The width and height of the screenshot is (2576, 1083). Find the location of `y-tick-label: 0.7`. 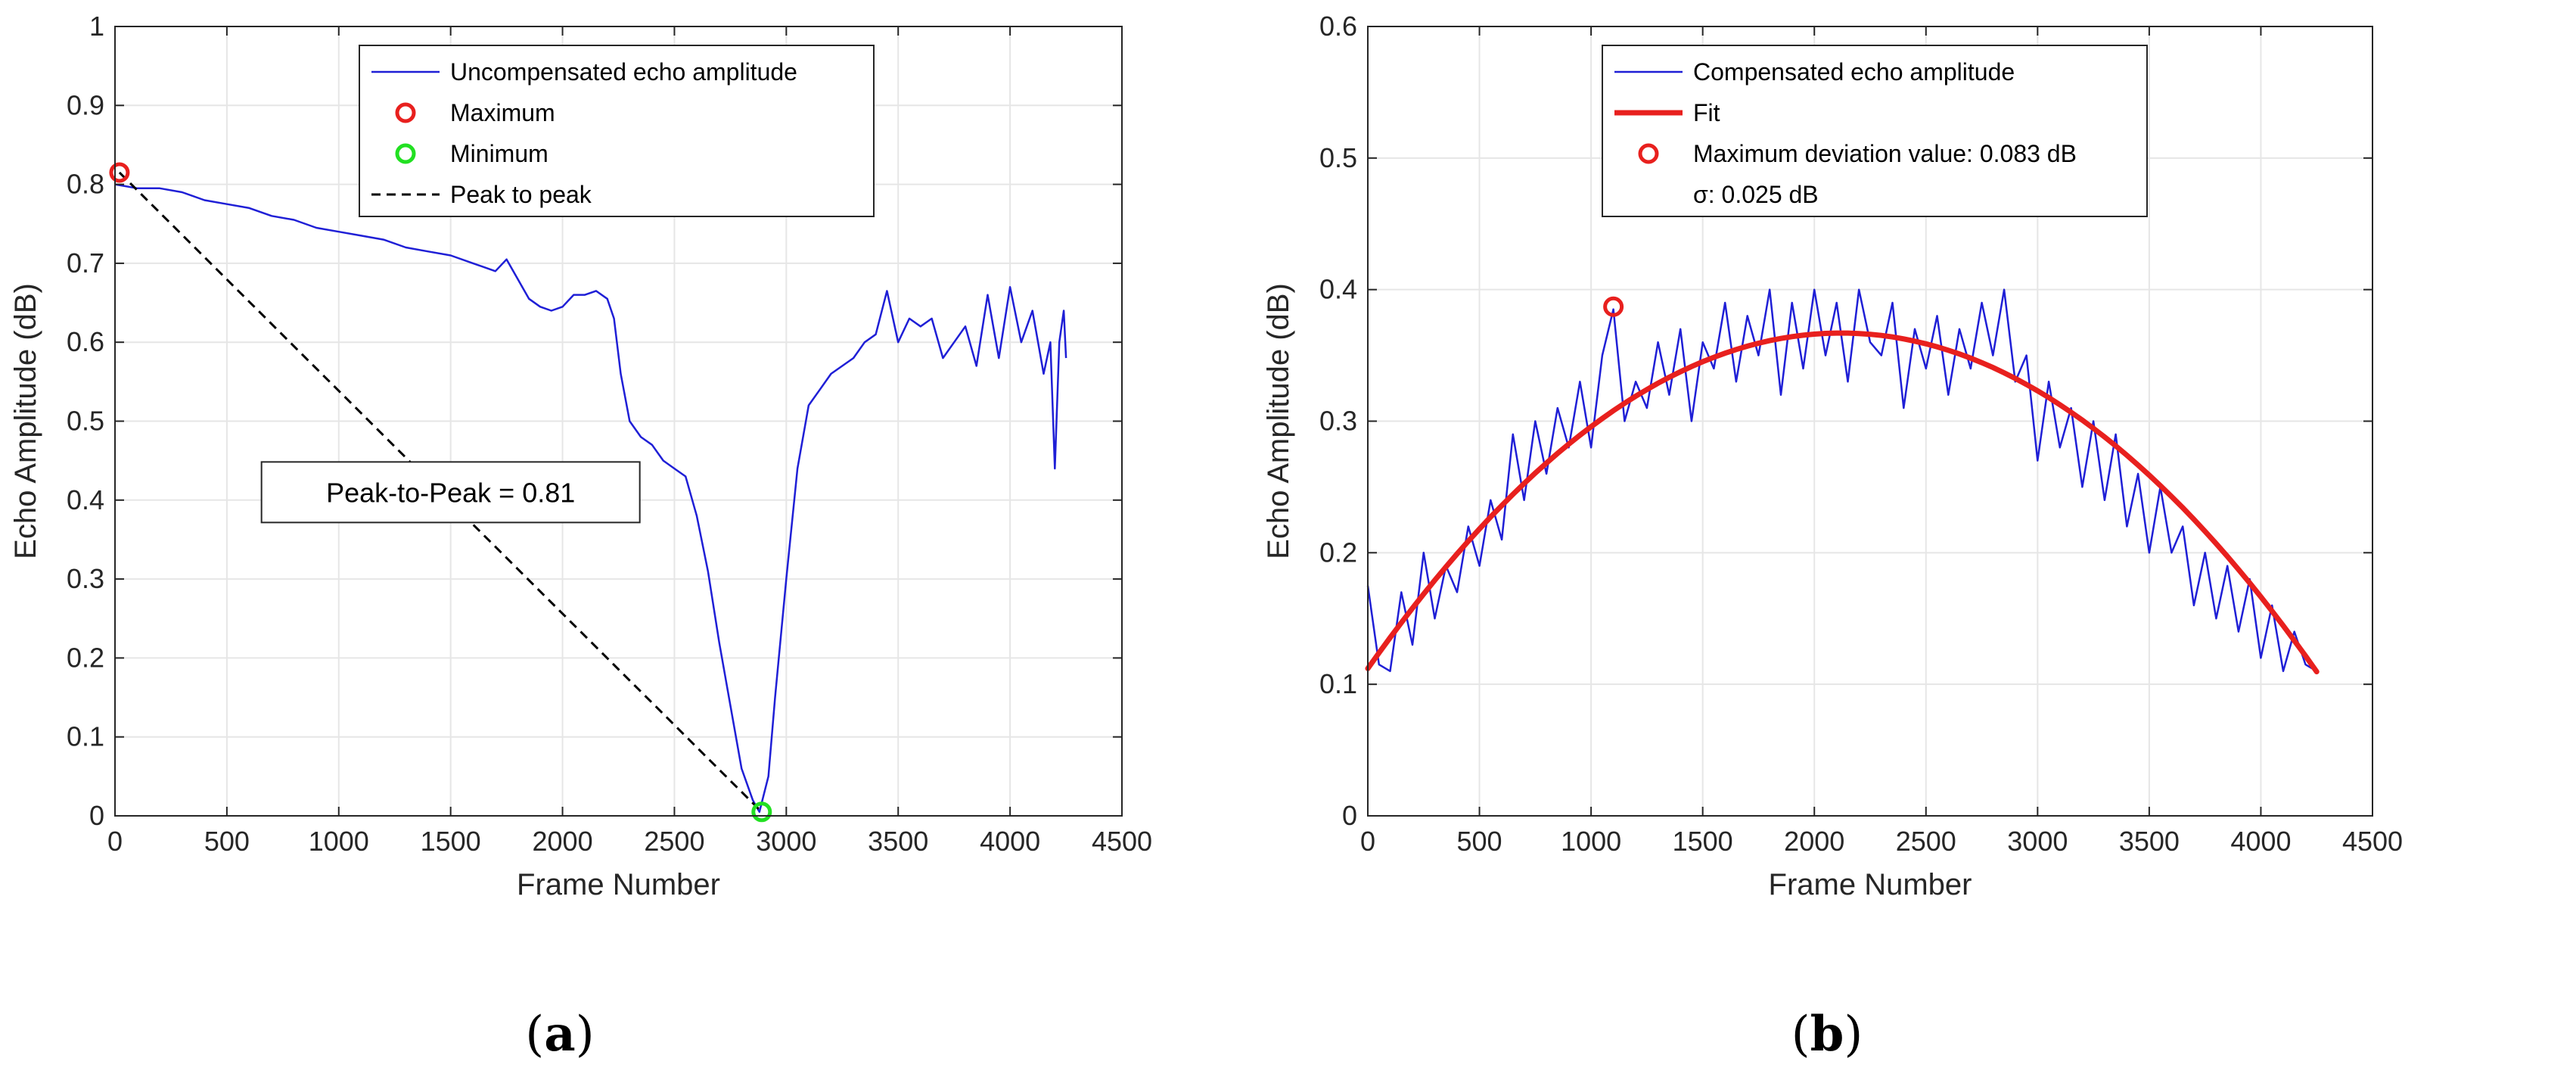

y-tick-label: 0.7 is located at coordinates (85, 263).